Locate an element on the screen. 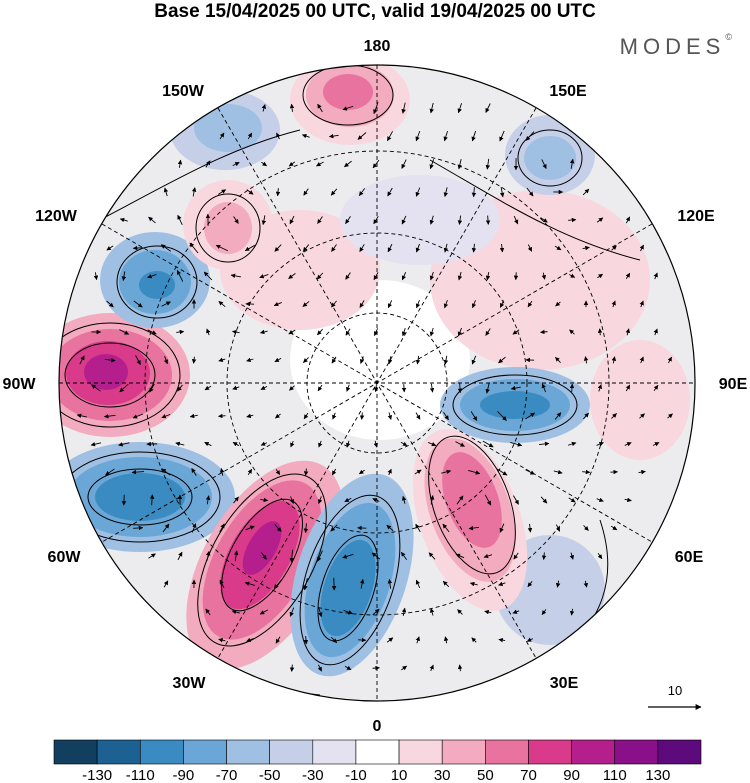  lon-label-30e: 30E is located at coordinates (564, 683).